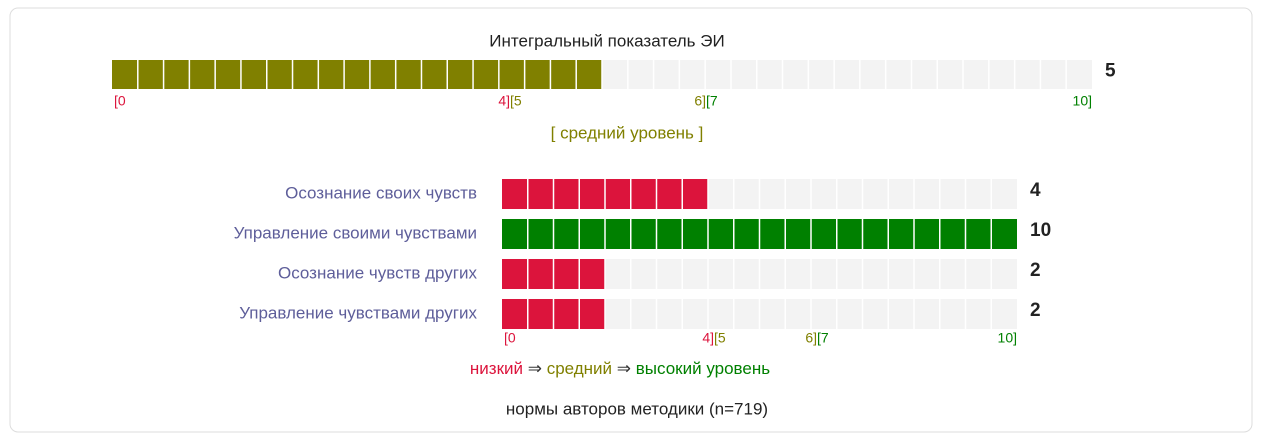 The image size is (1280, 448). What do you see at coordinates (606, 40) in the screenshot?
I see `chart-title: Интегральный показатель ЭИ` at bounding box center [606, 40].